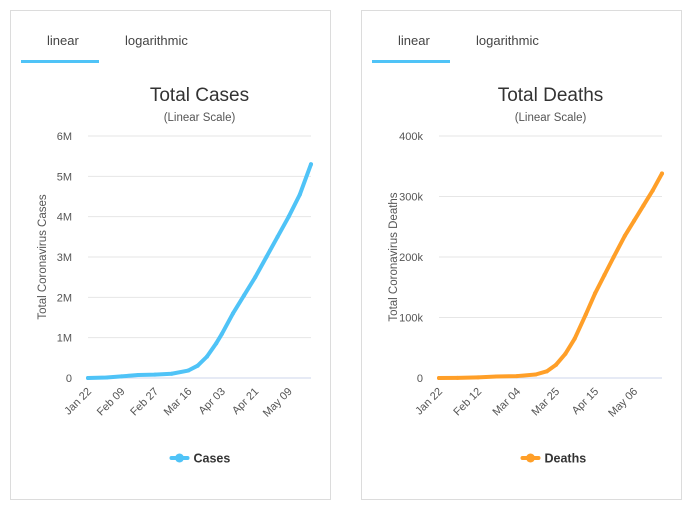 The image size is (692, 512). What do you see at coordinates (551, 95) in the screenshot?
I see `chart-title: Total Deaths` at bounding box center [551, 95].